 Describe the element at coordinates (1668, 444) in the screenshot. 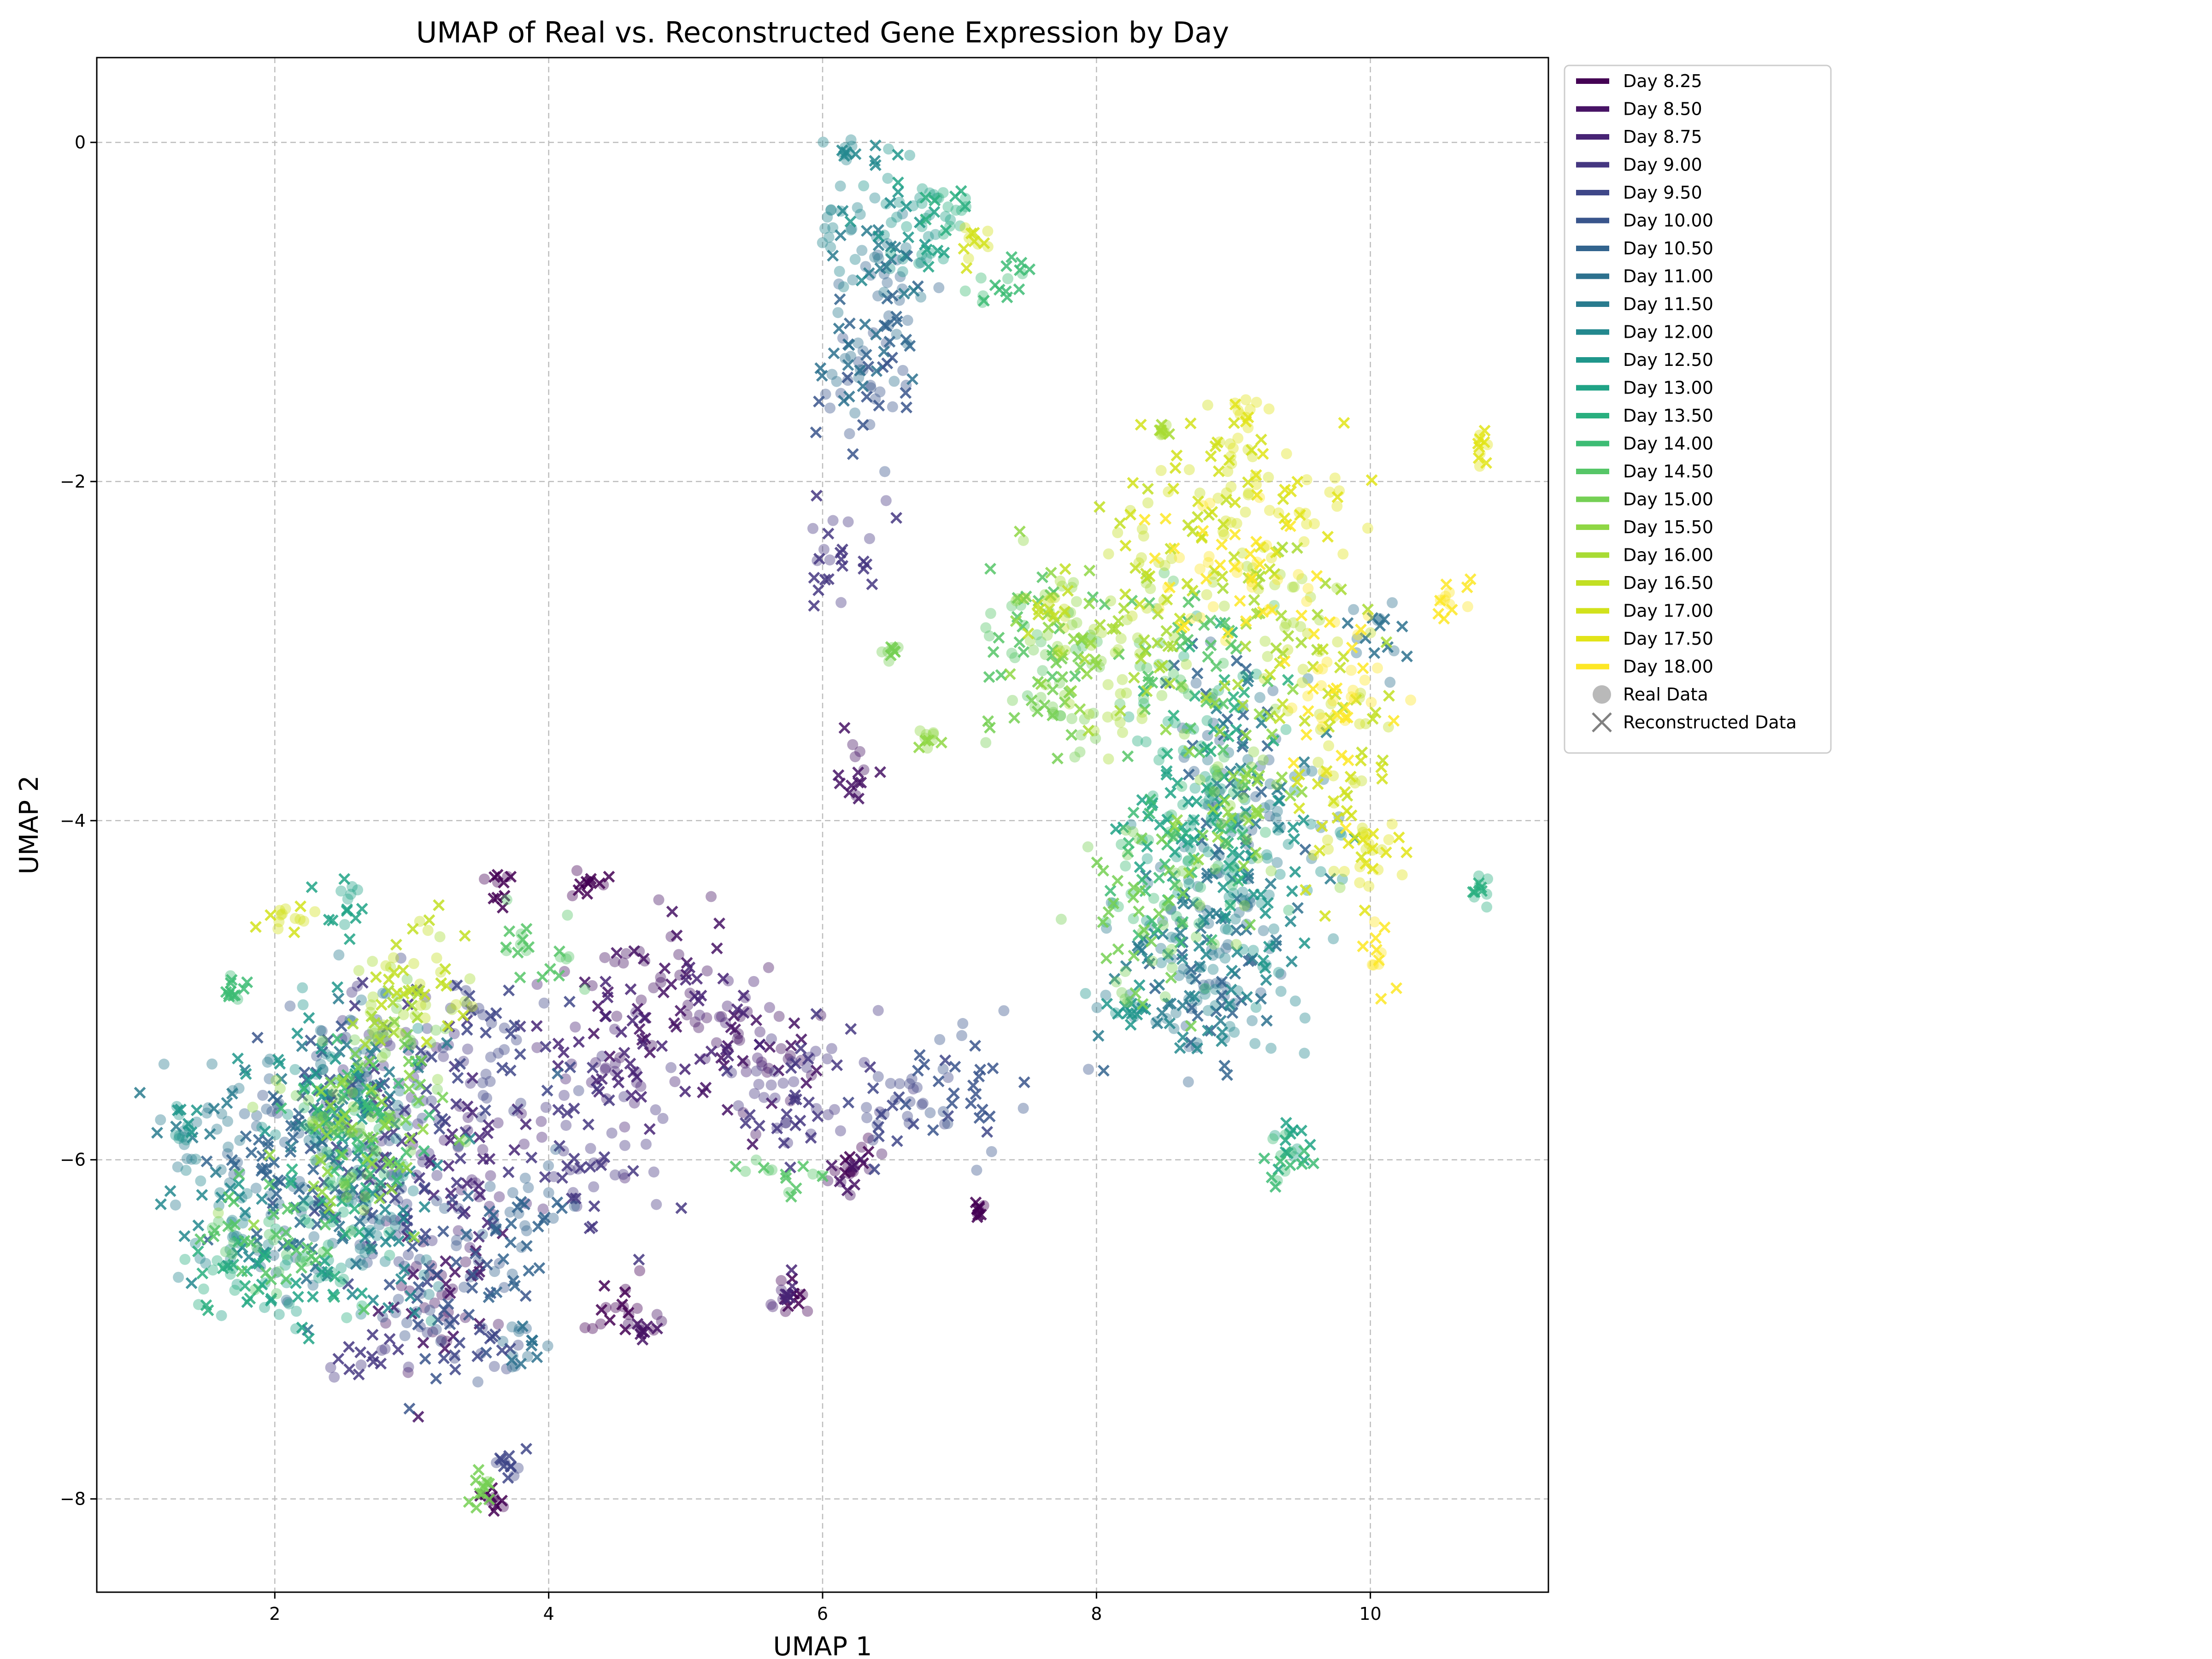

I see `legend-label: Day 14.00` at that location.